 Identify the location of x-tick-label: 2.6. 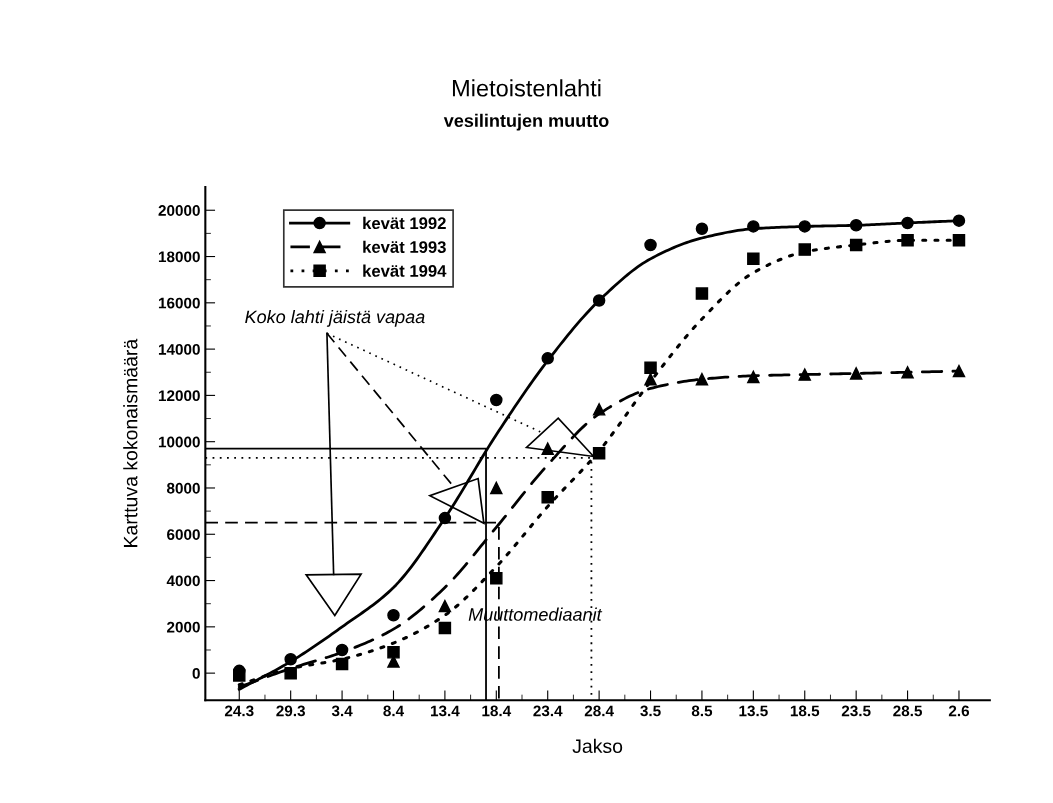
(959, 711).